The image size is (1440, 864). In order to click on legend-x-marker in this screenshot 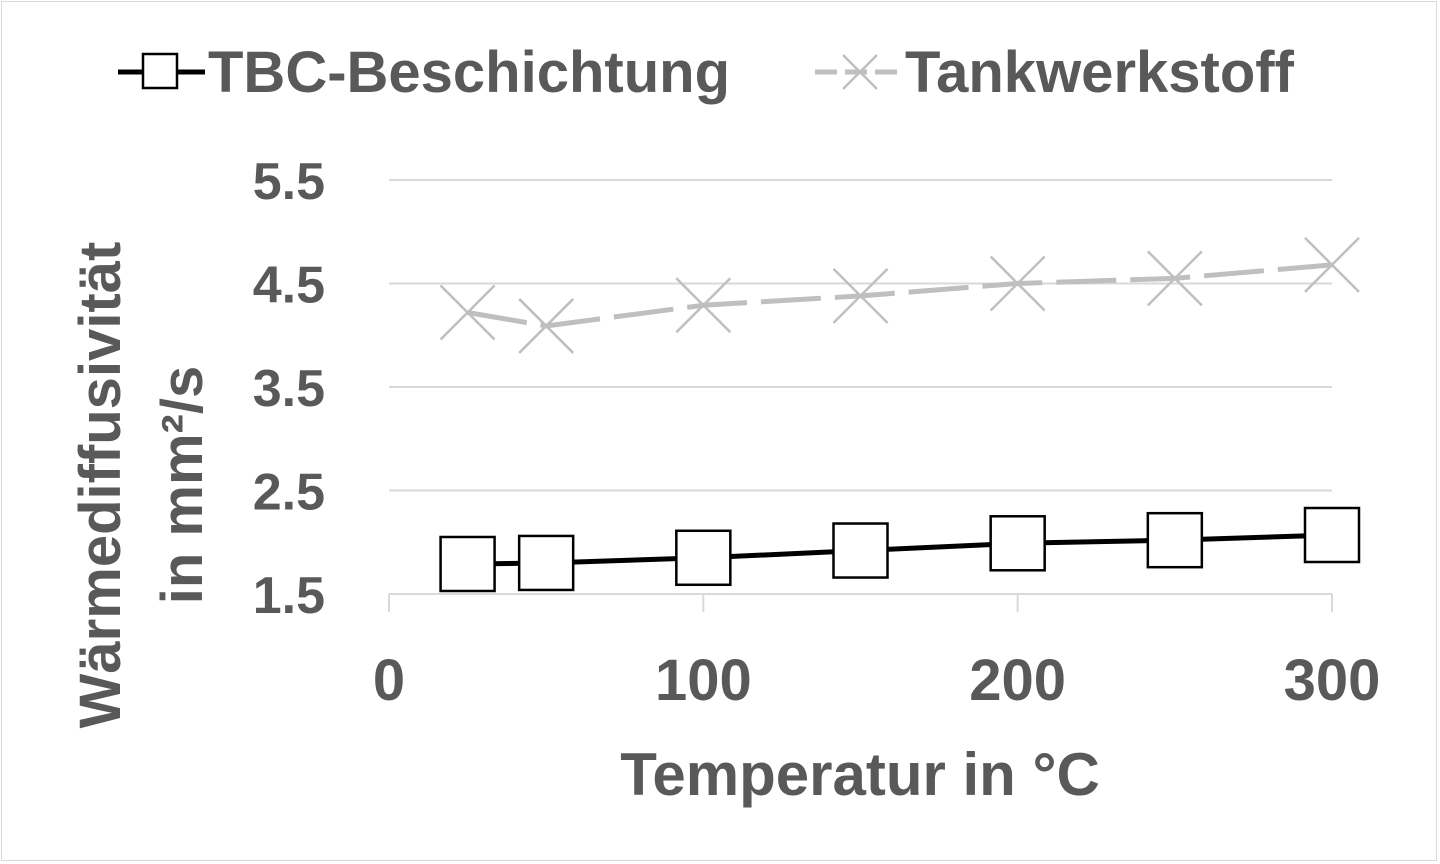, I will do `click(860, 72)`.